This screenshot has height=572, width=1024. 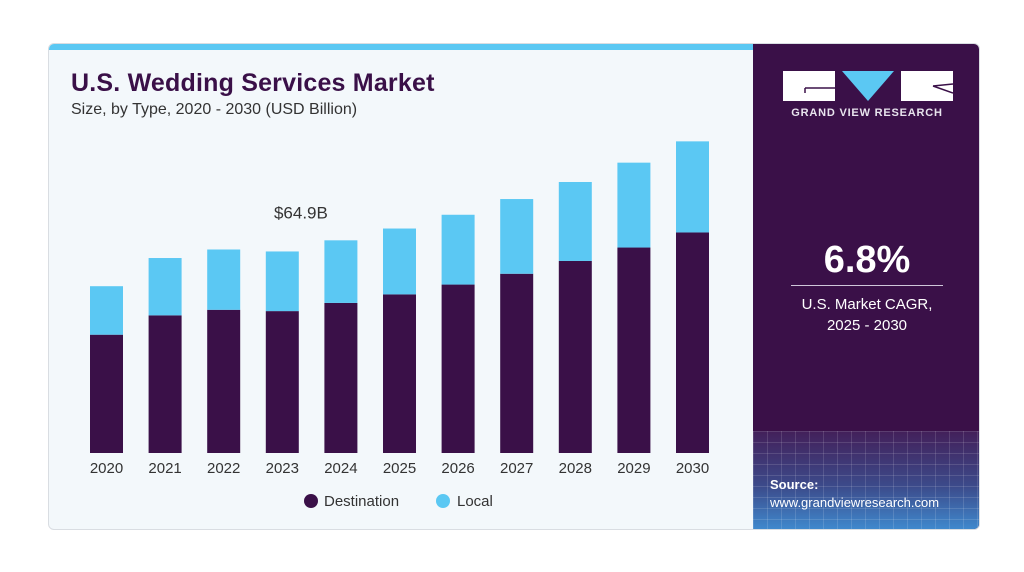 What do you see at coordinates (311, 501) in the screenshot?
I see `legend-swatch-destination` at bounding box center [311, 501].